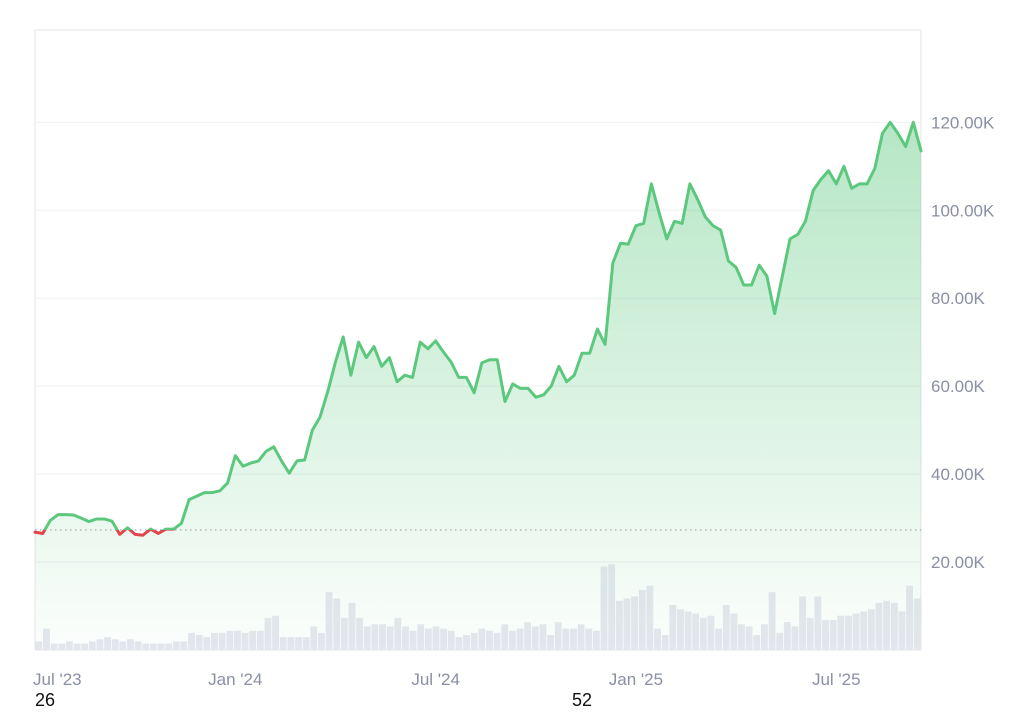 The width and height of the screenshot is (1024, 726). I want to click on x-tick-label: Jul '24, so click(435, 679).